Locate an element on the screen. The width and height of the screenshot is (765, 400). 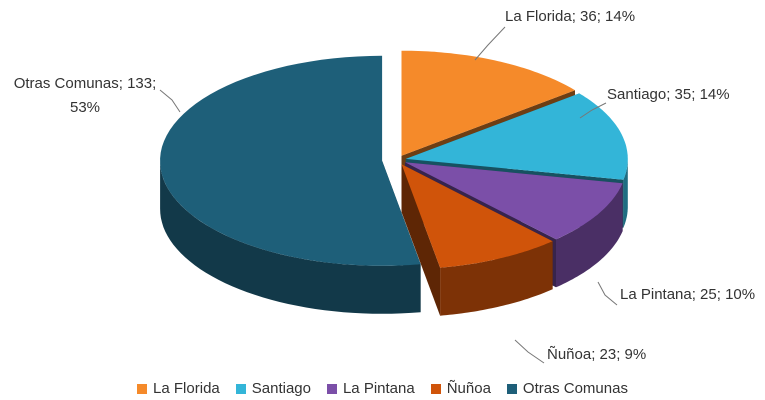
legend-item: Ñuñoa is located at coordinates (460, 388).